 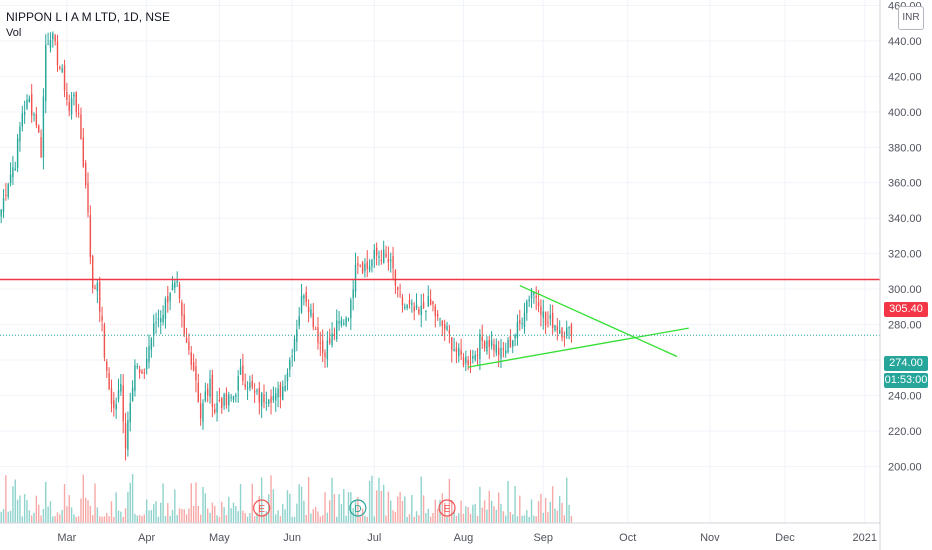 What do you see at coordinates (464, 538) in the screenshot?
I see `time-tick-label: Aug` at bounding box center [464, 538].